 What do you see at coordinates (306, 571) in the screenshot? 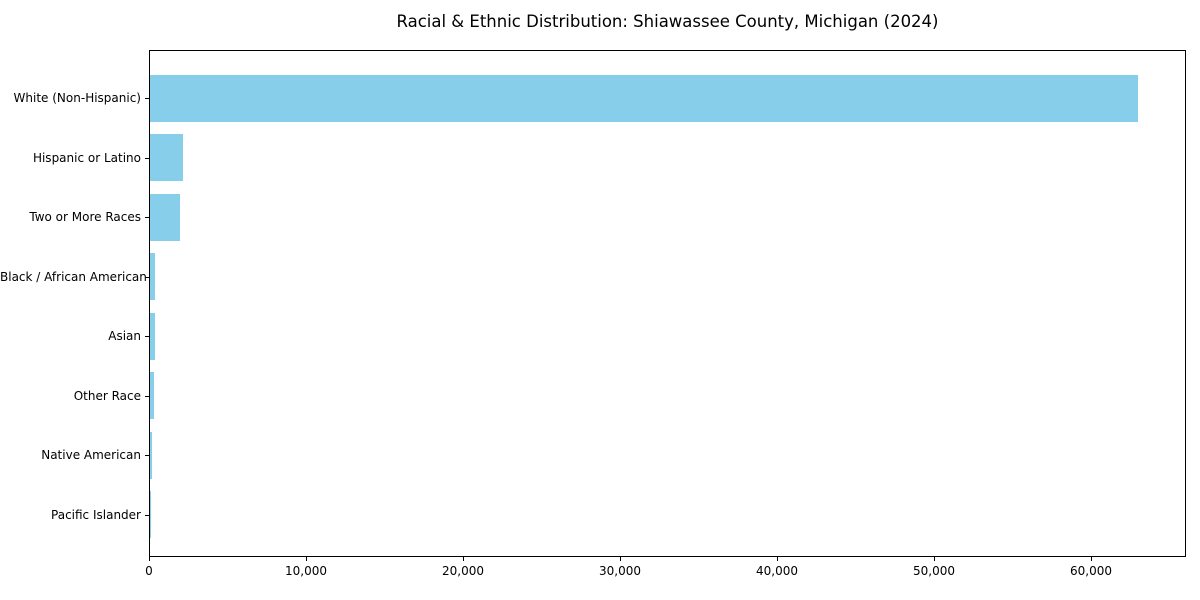
I see `x-tick-label: 10,000` at bounding box center [306, 571].